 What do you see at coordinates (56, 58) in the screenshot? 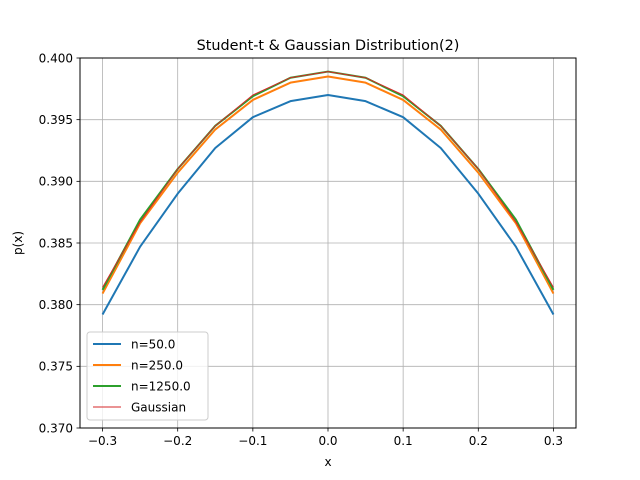
I see `y-tick-label: 0.400` at bounding box center [56, 58].